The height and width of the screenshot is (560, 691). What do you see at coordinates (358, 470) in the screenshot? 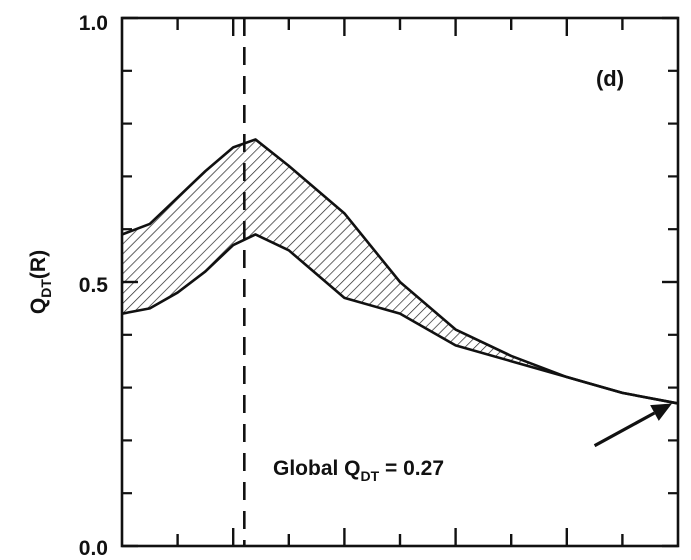
I see `global-qdt-annotation: Global QDT = 0.27` at bounding box center [358, 470].